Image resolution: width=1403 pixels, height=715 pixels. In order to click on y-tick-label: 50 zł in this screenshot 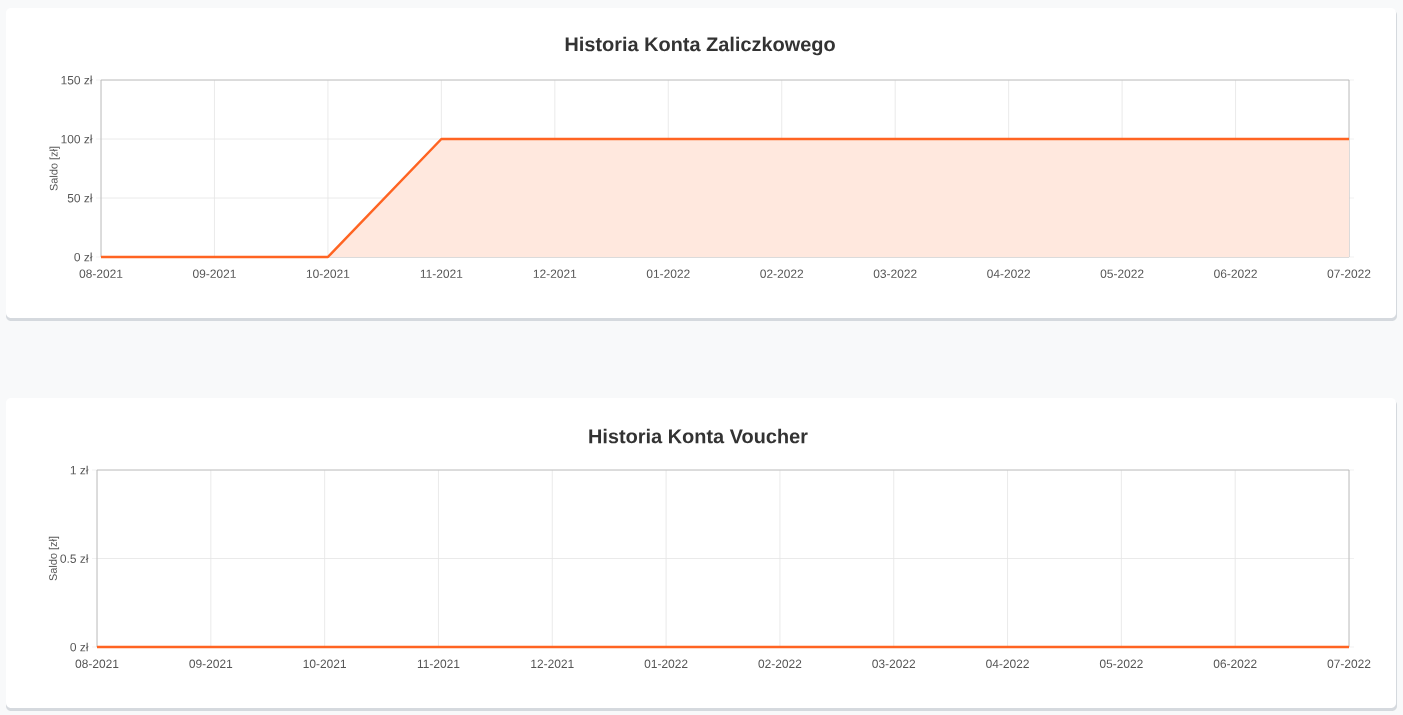, I will do `click(80, 198)`.